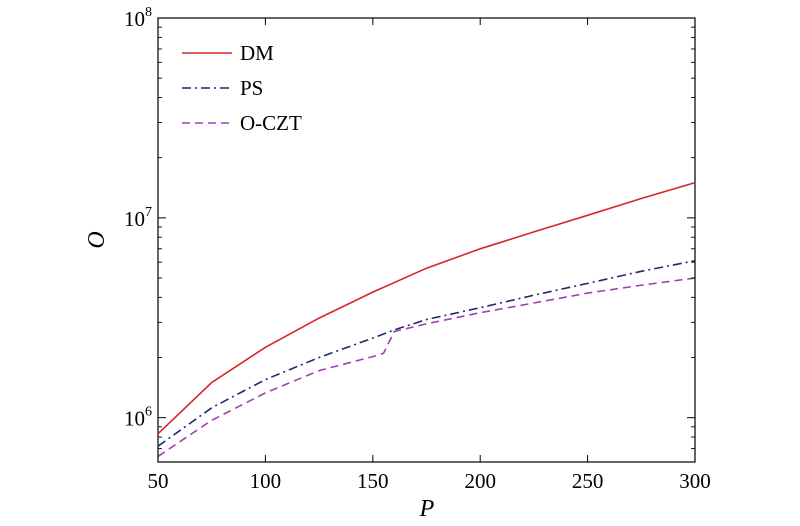 The image size is (800, 526). Describe the element at coordinates (251, 88) in the screenshot. I see `legend-label: PS` at that location.